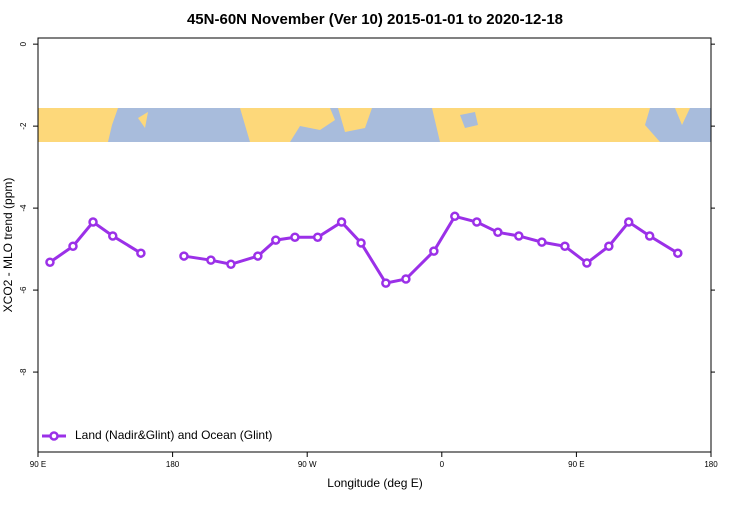  I want to click on y-tick-label: -6, so click(23, 290).